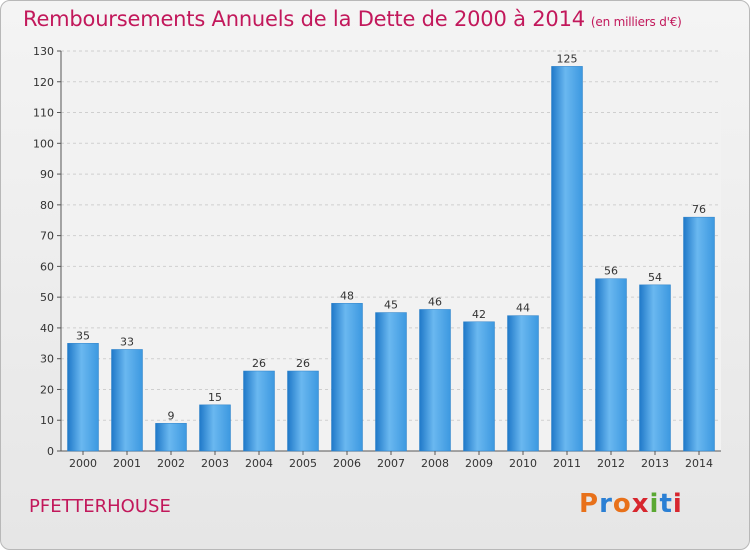 The image size is (750, 550). What do you see at coordinates (606, 504) in the screenshot?
I see `logo-letter: r` at bounding box center [606, 504].